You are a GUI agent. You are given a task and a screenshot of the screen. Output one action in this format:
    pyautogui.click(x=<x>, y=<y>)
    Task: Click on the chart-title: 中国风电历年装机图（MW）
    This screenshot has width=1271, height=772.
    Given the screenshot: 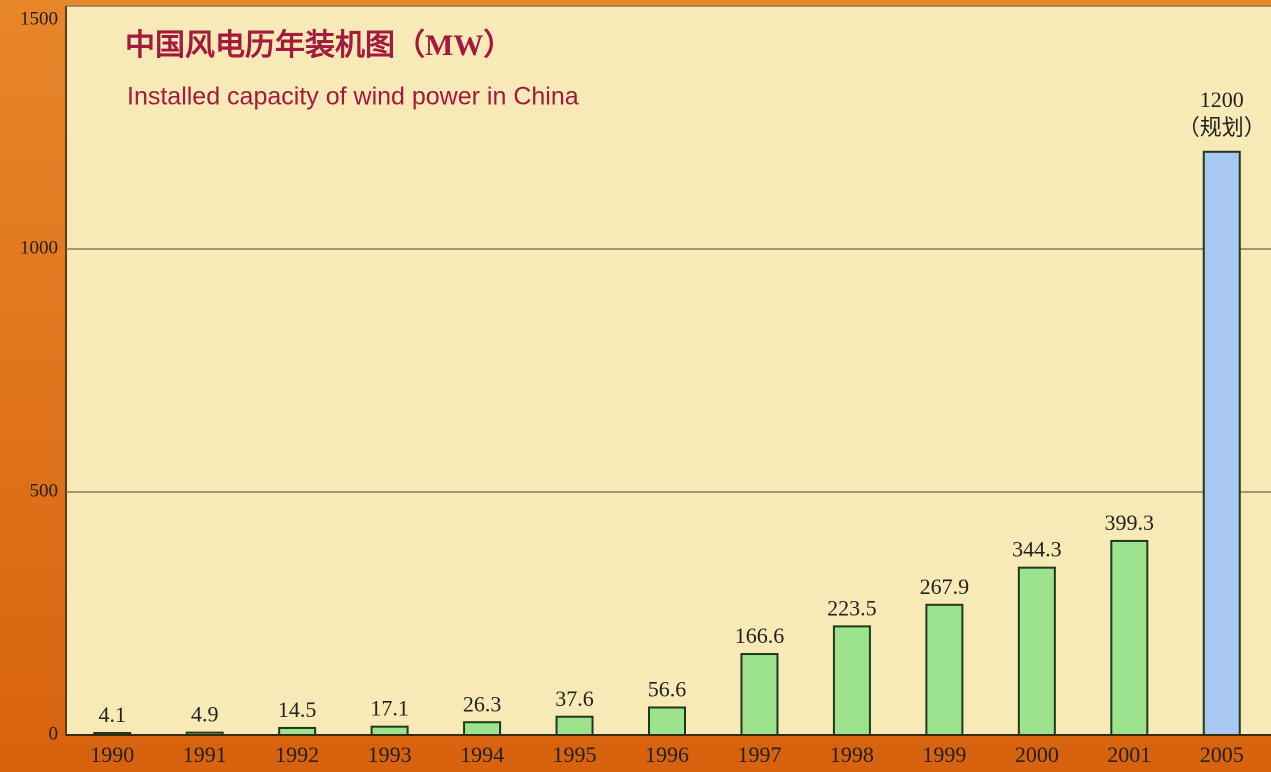 What is the action you would take?
    pyautogui.click(x=319, y=45)
    